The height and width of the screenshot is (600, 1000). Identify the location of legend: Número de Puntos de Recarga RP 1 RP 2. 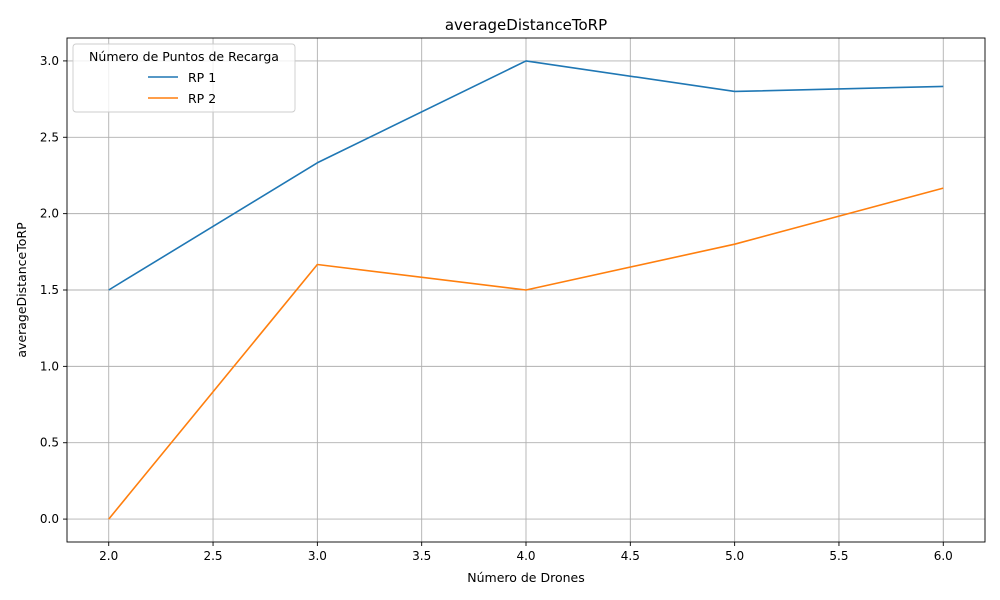
(184, 78).